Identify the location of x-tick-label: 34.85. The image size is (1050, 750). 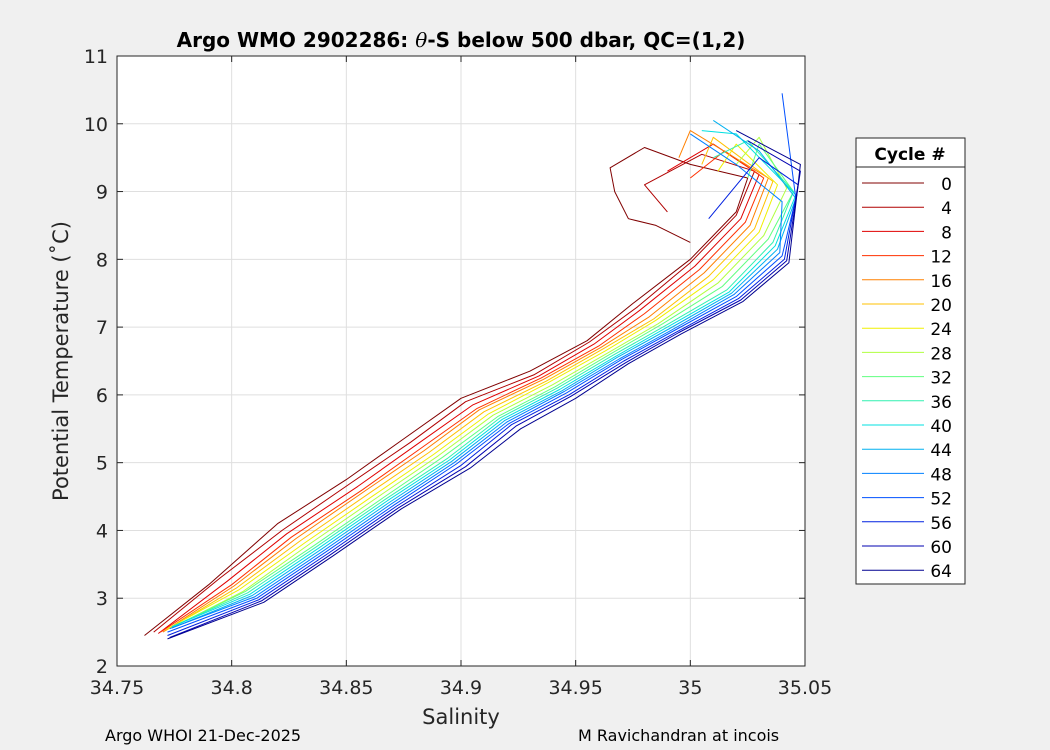
(346, 688).